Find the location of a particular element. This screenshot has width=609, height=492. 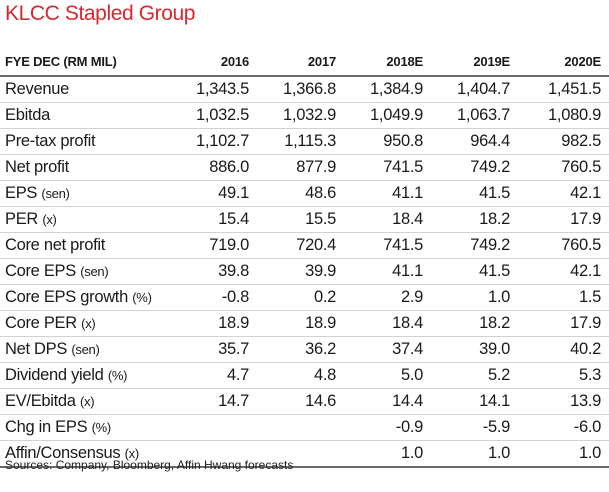

row-label-cell: Pre-tax profit is located at coordinates (85, 141).